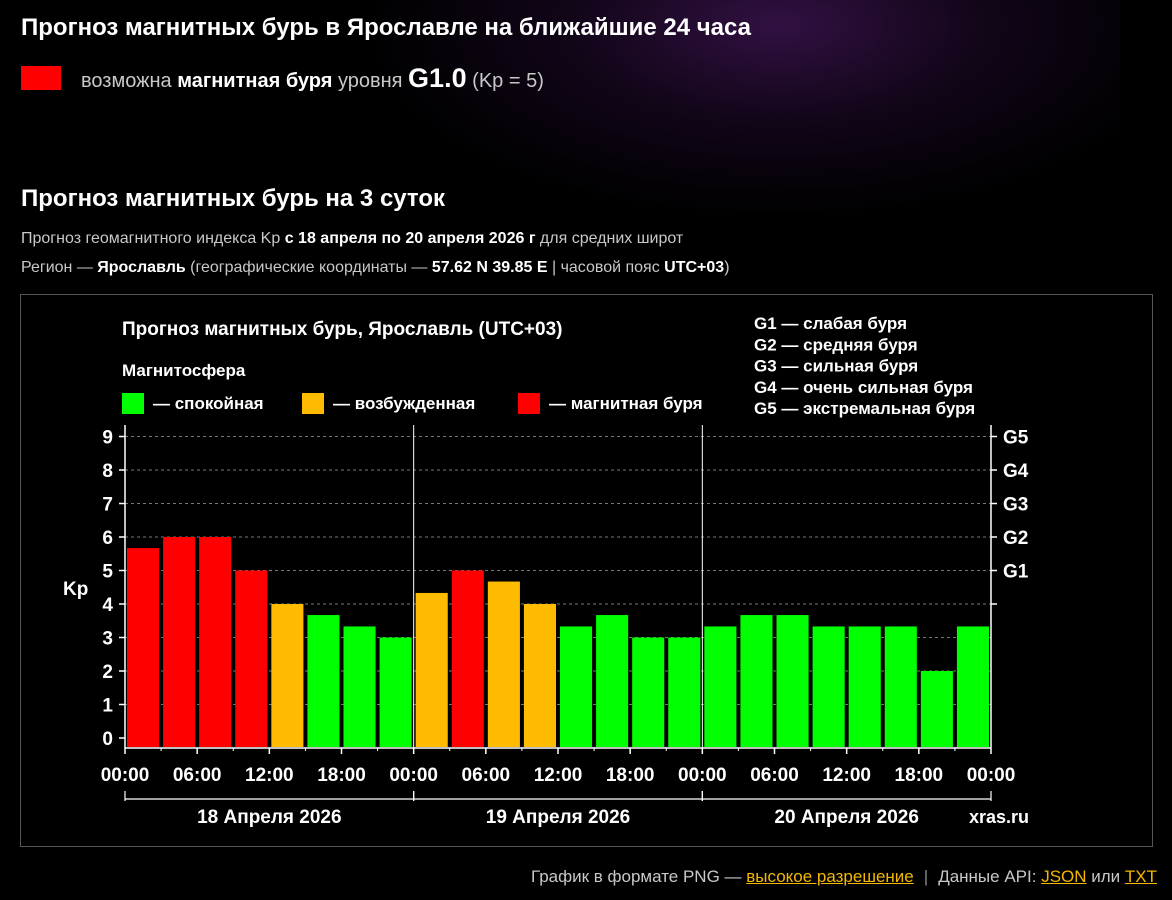 The width and height of the screenshot is (1172, 900). What do you see at coordinates (255, 80) in the screenshot?
I see `forecast-storm-label: магнитная буря` at bounding box center [255, 80].